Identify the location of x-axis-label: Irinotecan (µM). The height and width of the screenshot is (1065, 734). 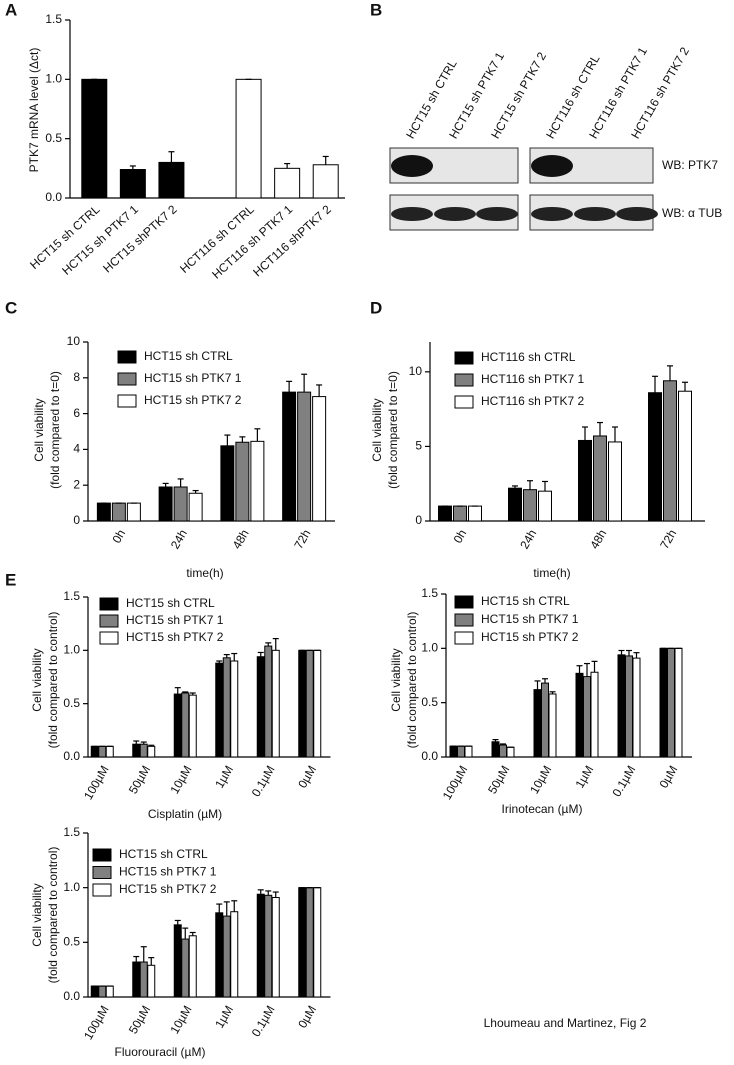
(542, 809).